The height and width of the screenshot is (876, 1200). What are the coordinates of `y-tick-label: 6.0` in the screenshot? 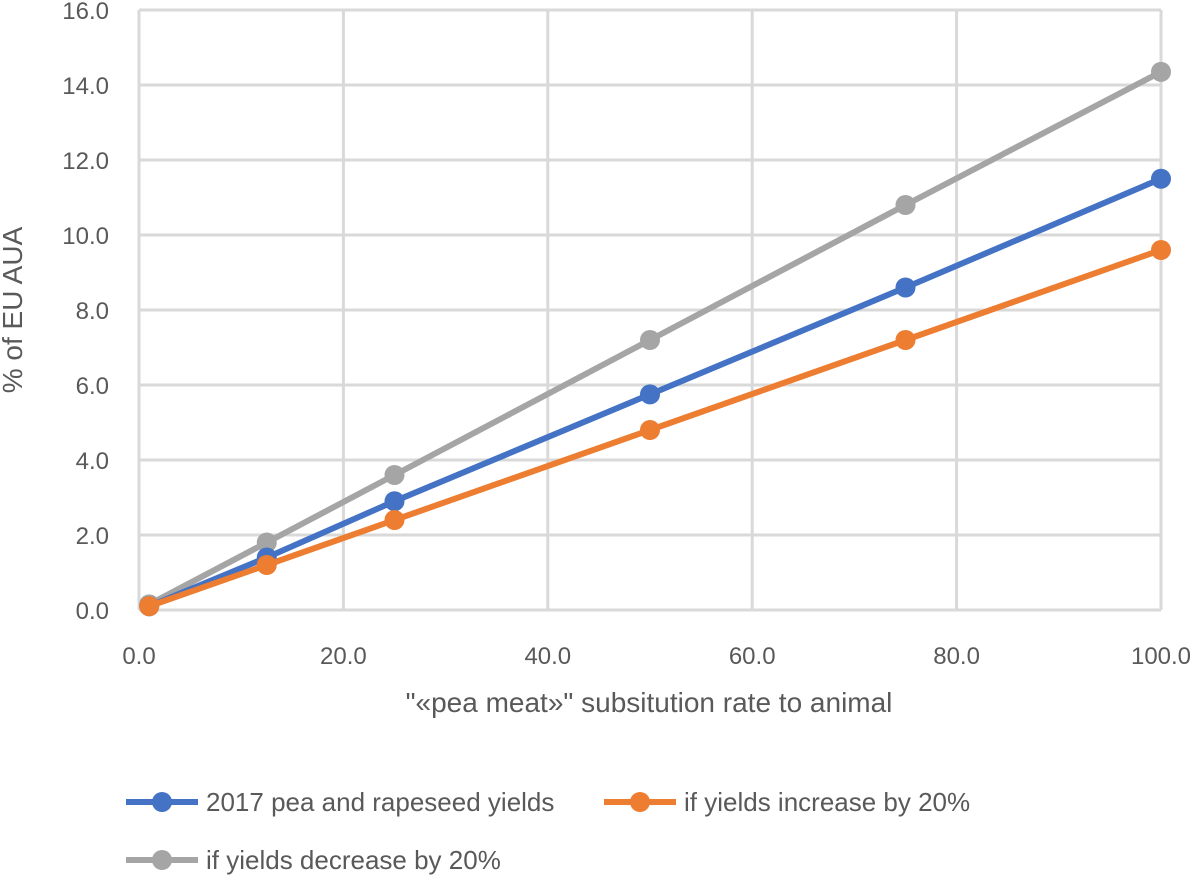 It's located at (92, 386).